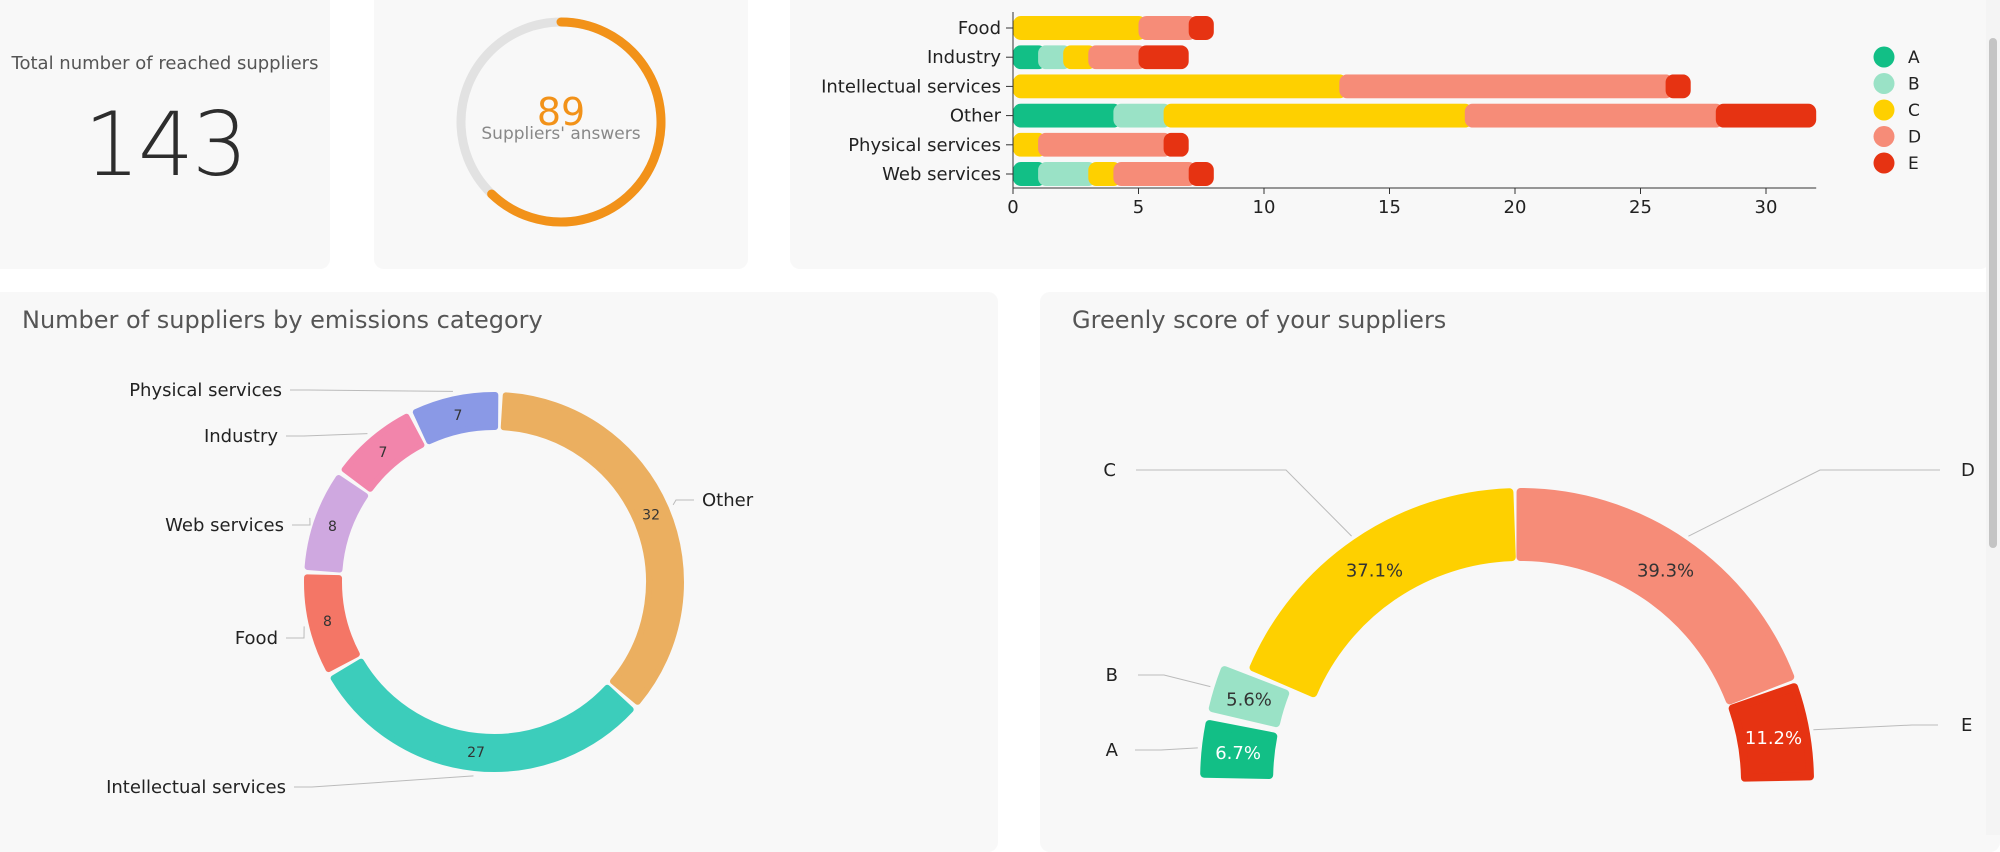  I want to click on suppliers-answers-card: 89 Suppliers' answers, so click(561, 134).